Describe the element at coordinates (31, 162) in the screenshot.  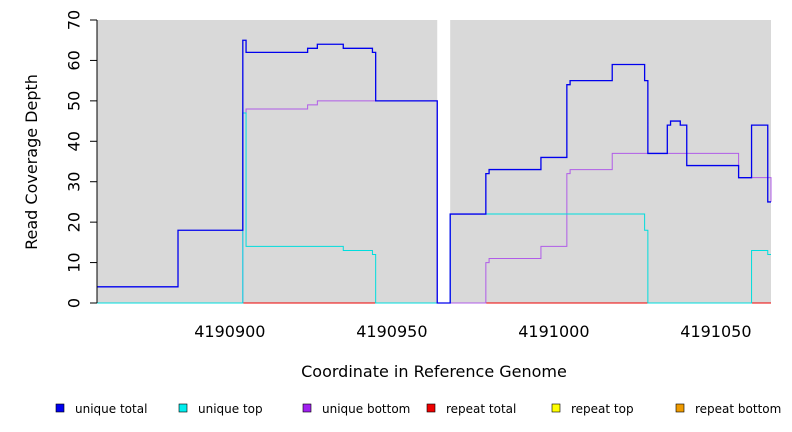
I see `y-axis-title: Read Coverage Depth` at that location.